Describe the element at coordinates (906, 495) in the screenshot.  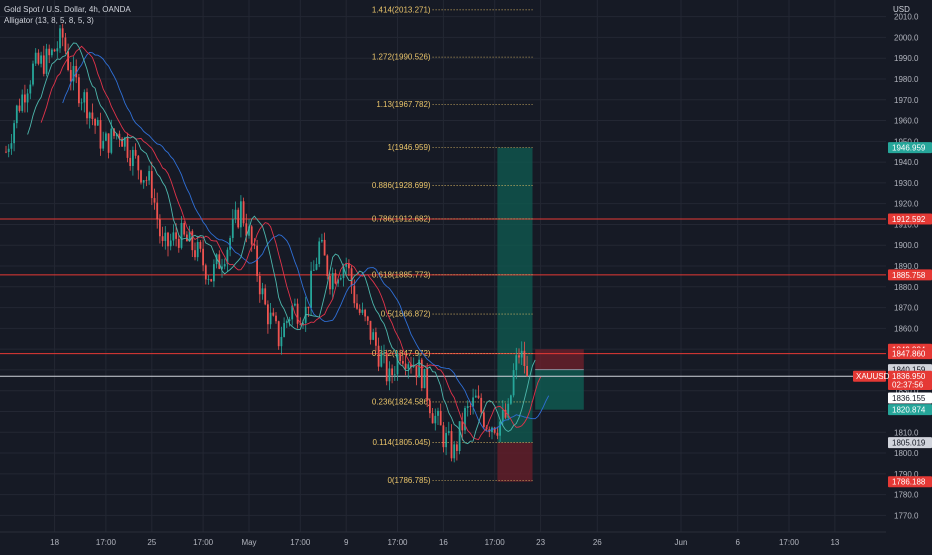
I see `price-tick-label: 1780.0` at that location.